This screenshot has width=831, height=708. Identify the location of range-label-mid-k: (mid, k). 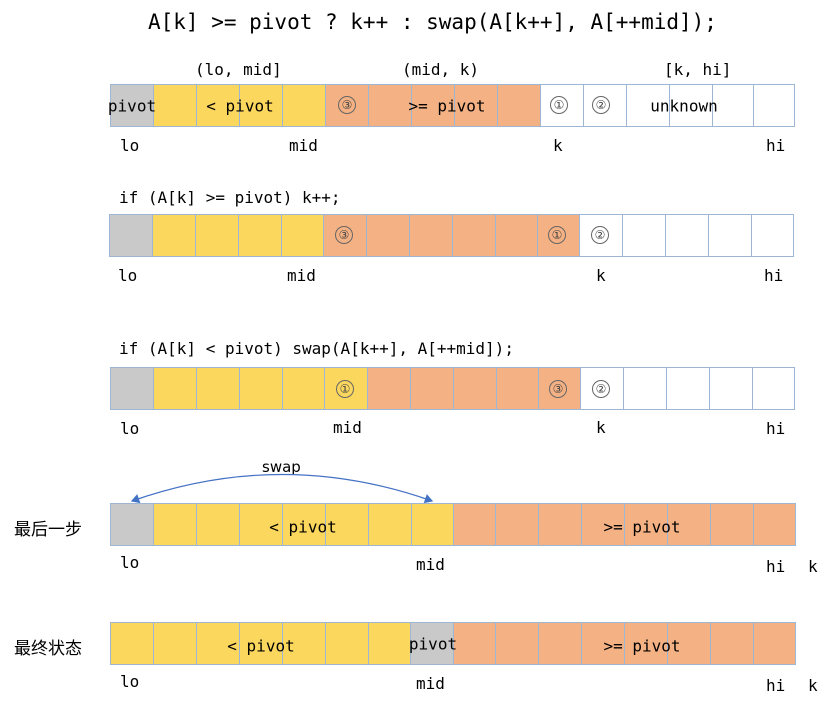
(441, 69).